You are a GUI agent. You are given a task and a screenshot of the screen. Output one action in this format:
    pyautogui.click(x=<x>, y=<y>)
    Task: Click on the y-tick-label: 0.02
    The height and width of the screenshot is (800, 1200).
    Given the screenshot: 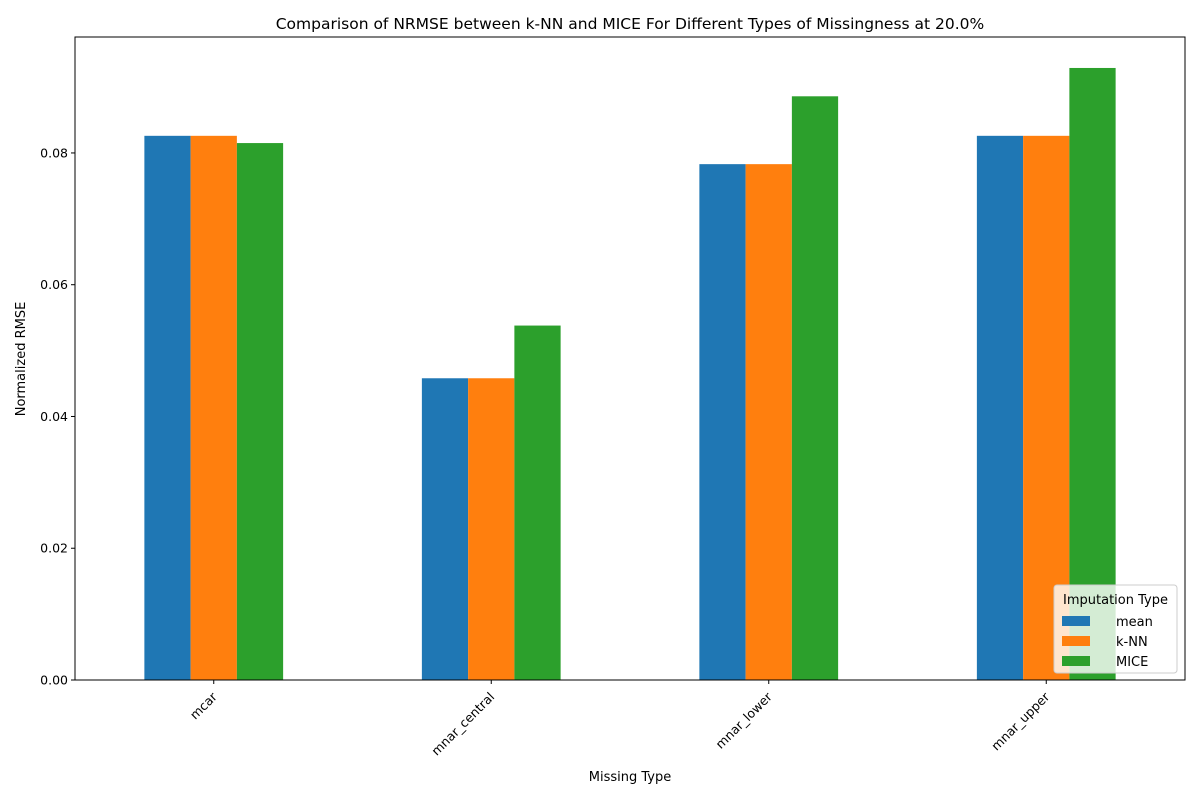 What is the action you would take?
    pyautogui.click(x=54, y=548)
    